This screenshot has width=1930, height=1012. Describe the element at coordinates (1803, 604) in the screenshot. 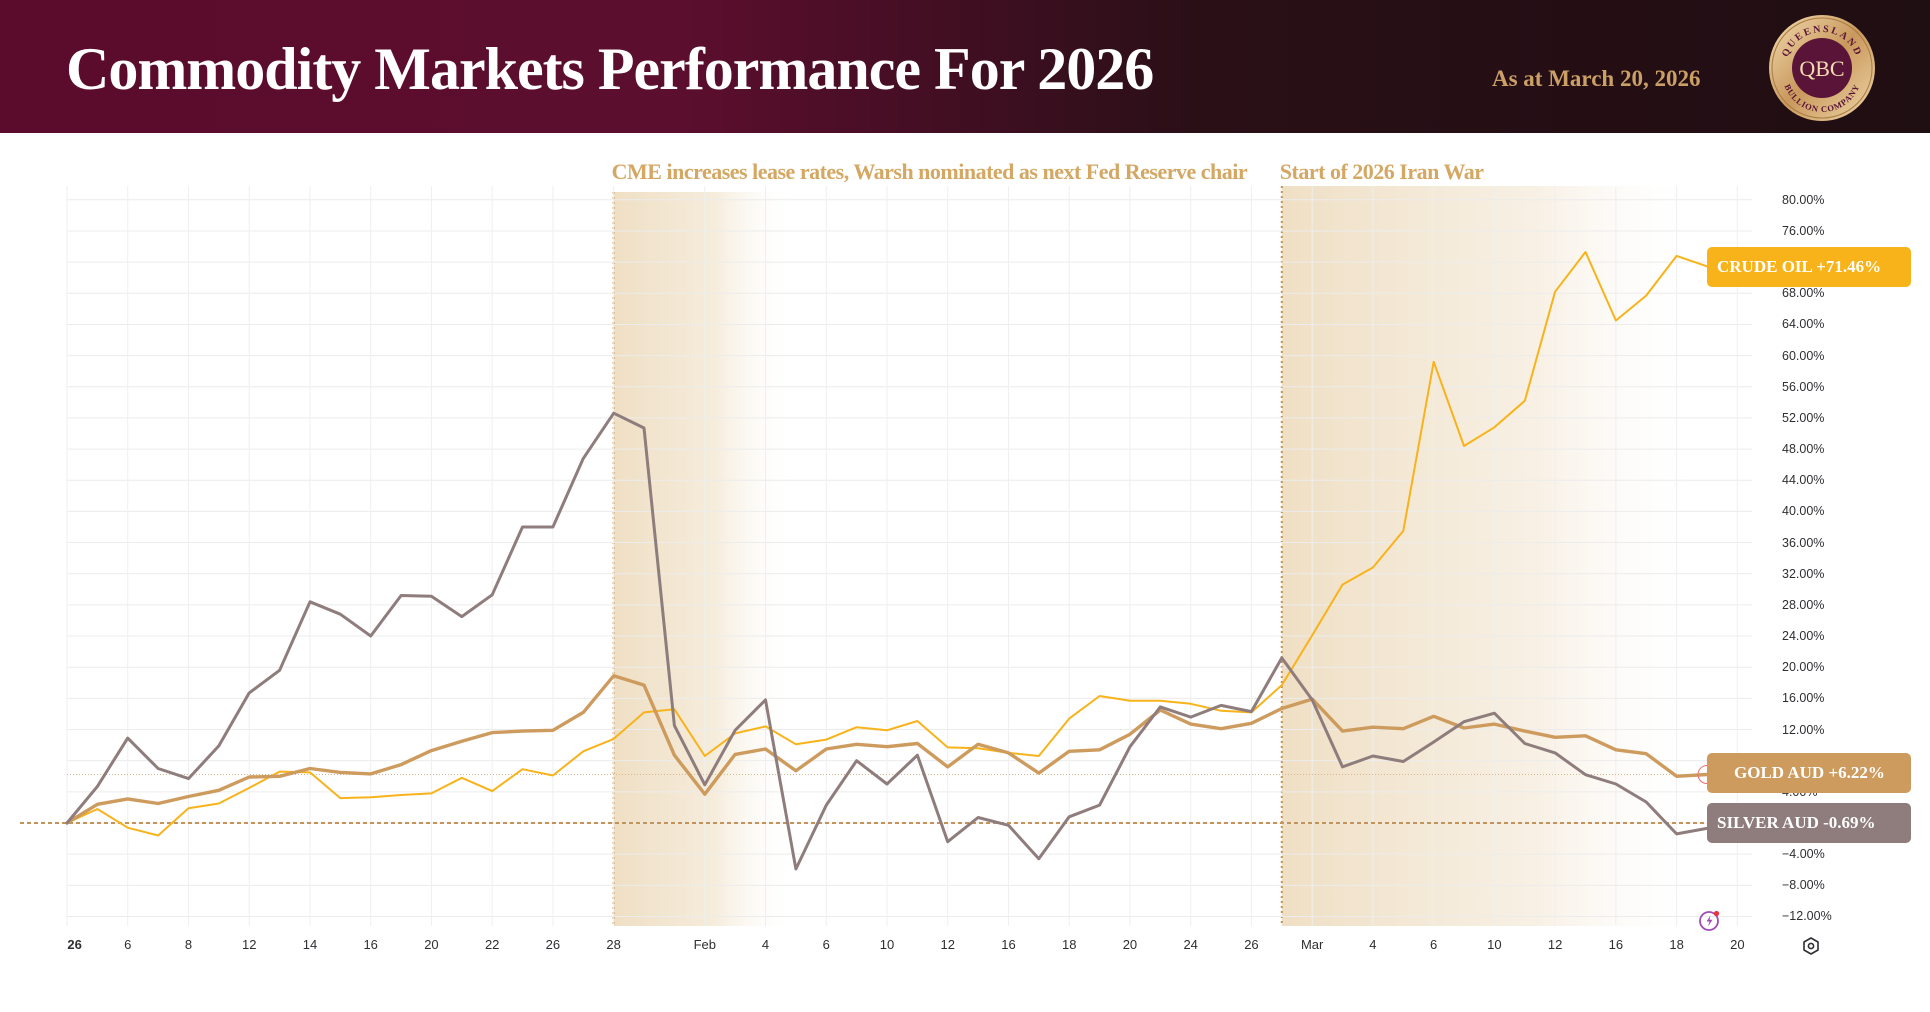

I see `y-tick-label: 28.00%` at that location.